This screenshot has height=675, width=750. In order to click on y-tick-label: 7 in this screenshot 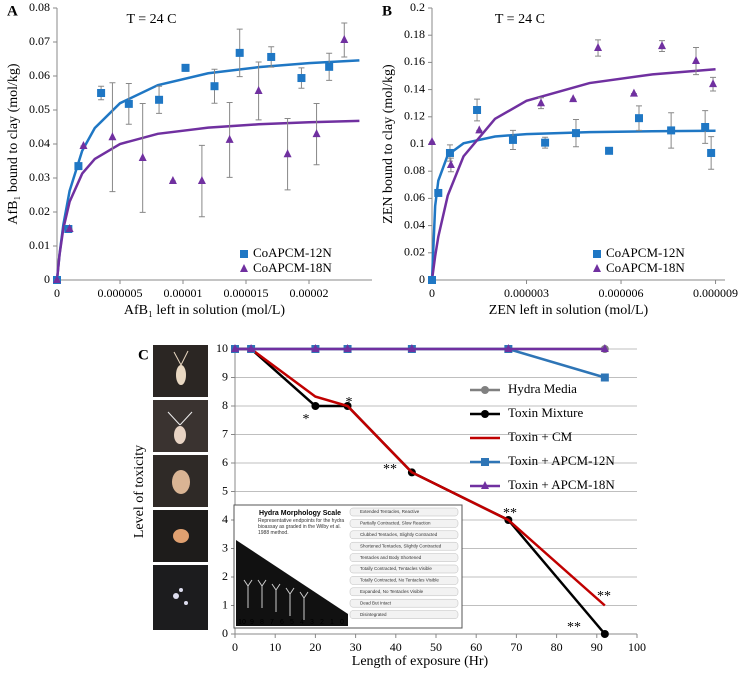, I will do `click(225, 433)`.